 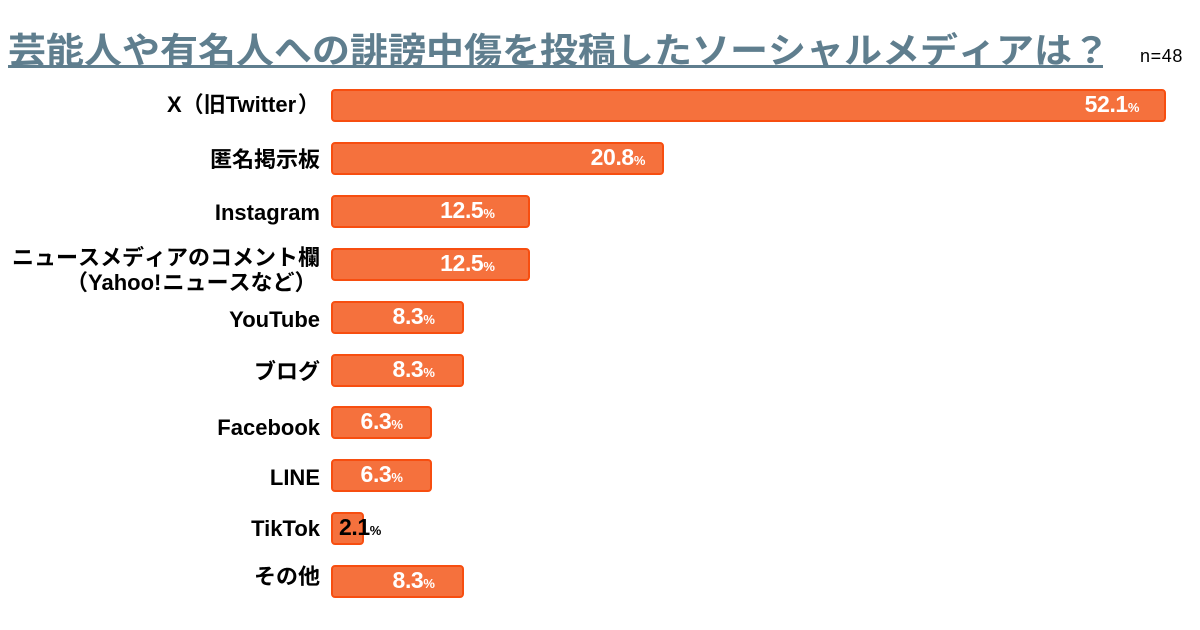 What do you see at coordinates (124, 282) in the screenshot?
I see `svg-text: Yahoo!` at bounding box center [124, 282].